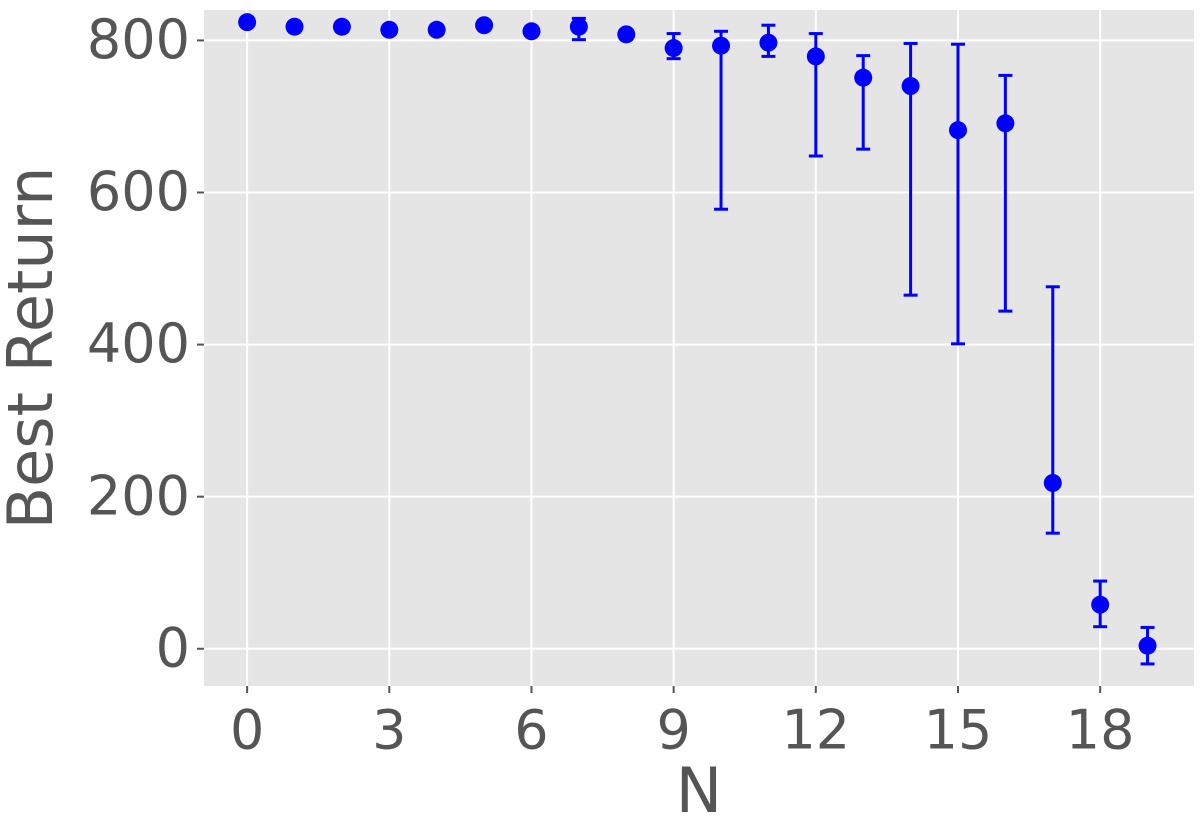  What do you see at coordinates (1100, 730) in the screenshot?
I see `x-tick-label: 18` at bounding box center [1100, 730].